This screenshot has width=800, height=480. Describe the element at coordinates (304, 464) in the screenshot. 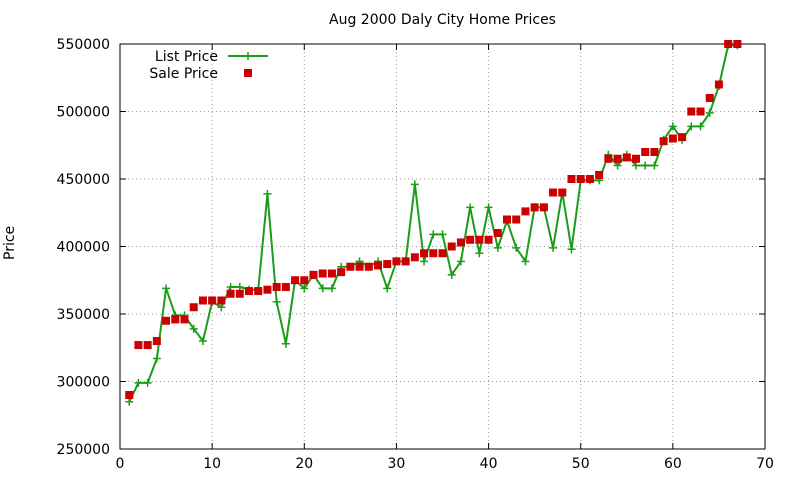

I see `x-tick-label: 20` at that location.